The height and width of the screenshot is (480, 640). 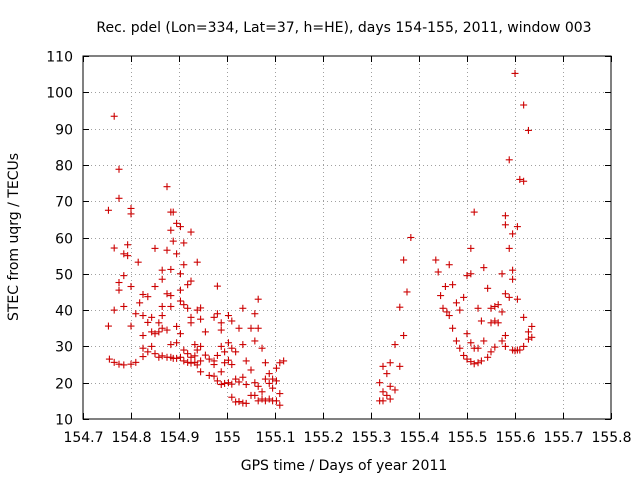 What do you see at coordinates (323, 438) in the screenshot?
I see `x-tick-label: 155.2` at bounding box center [323, 438].